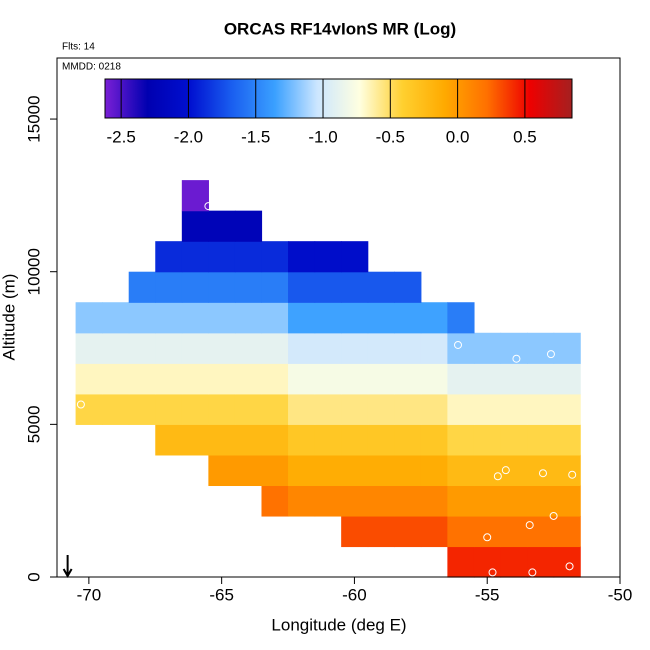 This screenshot has height=650, width=650. Describe the element at coordinates (221, 594) in the screenshot. I see `x-tick-label: -65` at that location.